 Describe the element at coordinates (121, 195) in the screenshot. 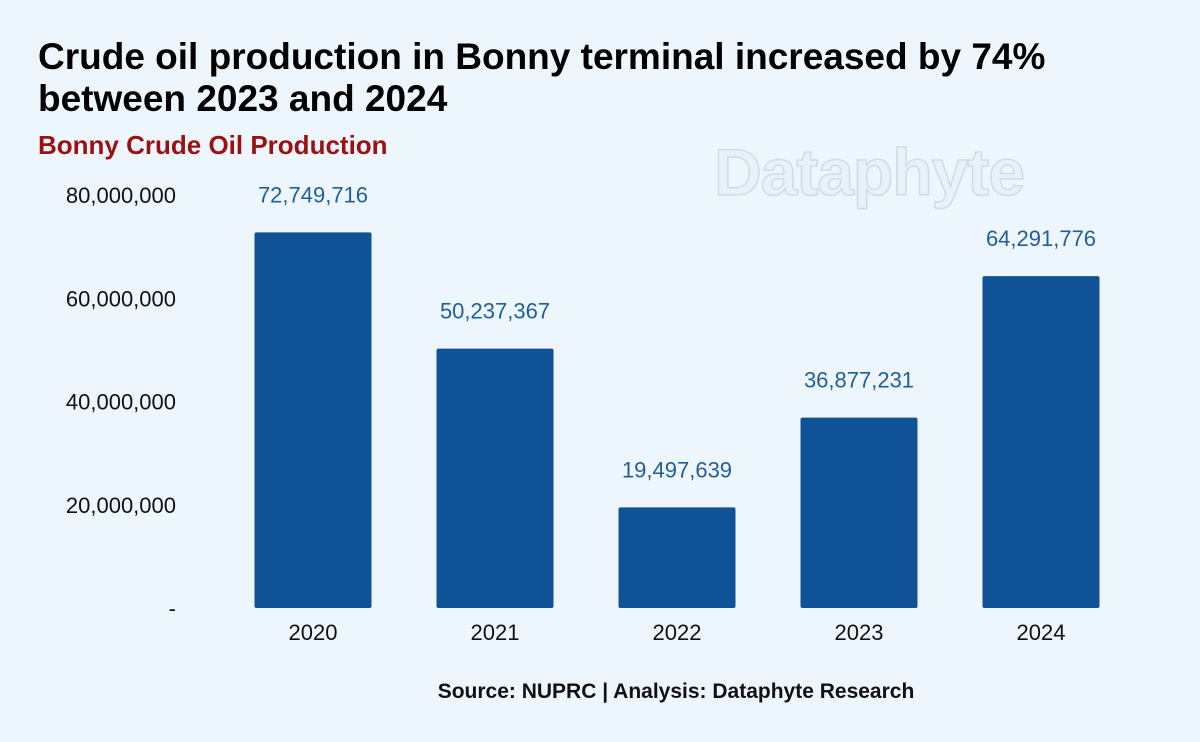

I see `y-tick-label: 80,000,000` at that location.